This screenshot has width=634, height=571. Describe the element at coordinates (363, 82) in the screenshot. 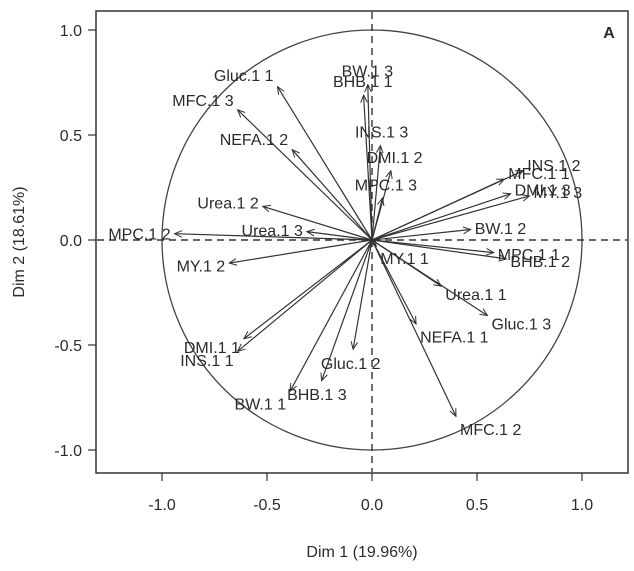

I see `vector-label: BHB.1 1` at that location.